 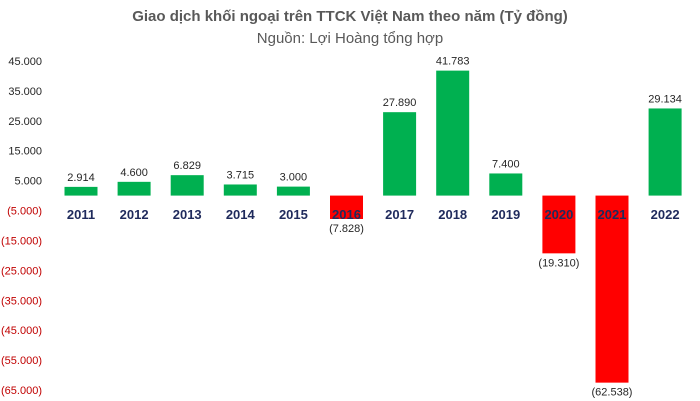 What do you see at coordinates (612, 393) in the screenshot?
I see `data-label: (62.538)` at bounding box center [612, 393].